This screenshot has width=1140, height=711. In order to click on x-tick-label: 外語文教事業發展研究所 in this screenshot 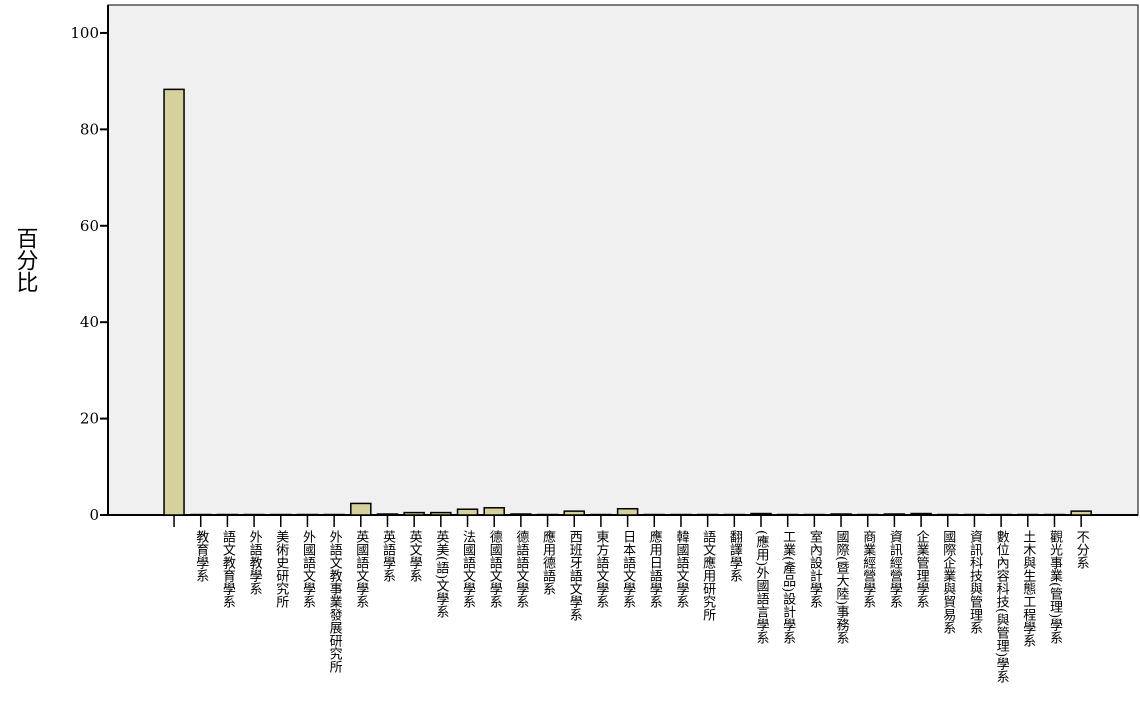, I will do `click(335, 601)`.